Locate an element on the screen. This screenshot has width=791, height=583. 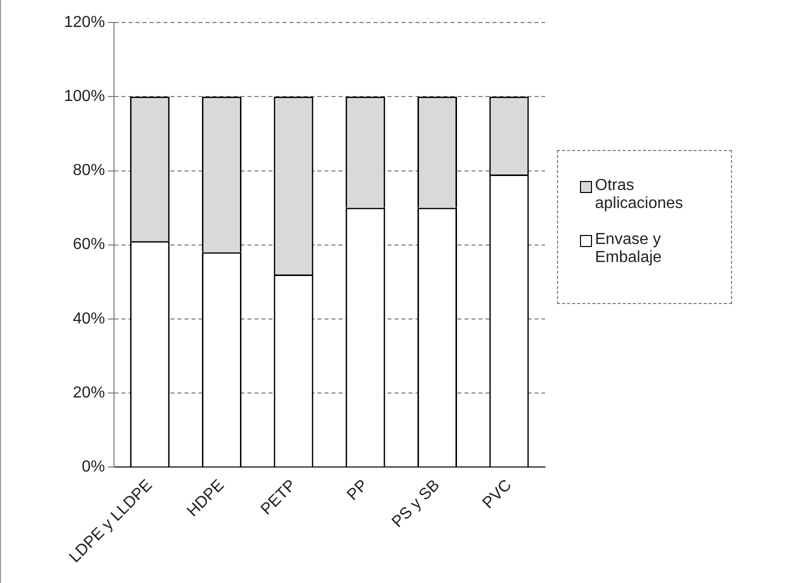
x-tick-label: PS y SB is located at coordinates (416, 503).